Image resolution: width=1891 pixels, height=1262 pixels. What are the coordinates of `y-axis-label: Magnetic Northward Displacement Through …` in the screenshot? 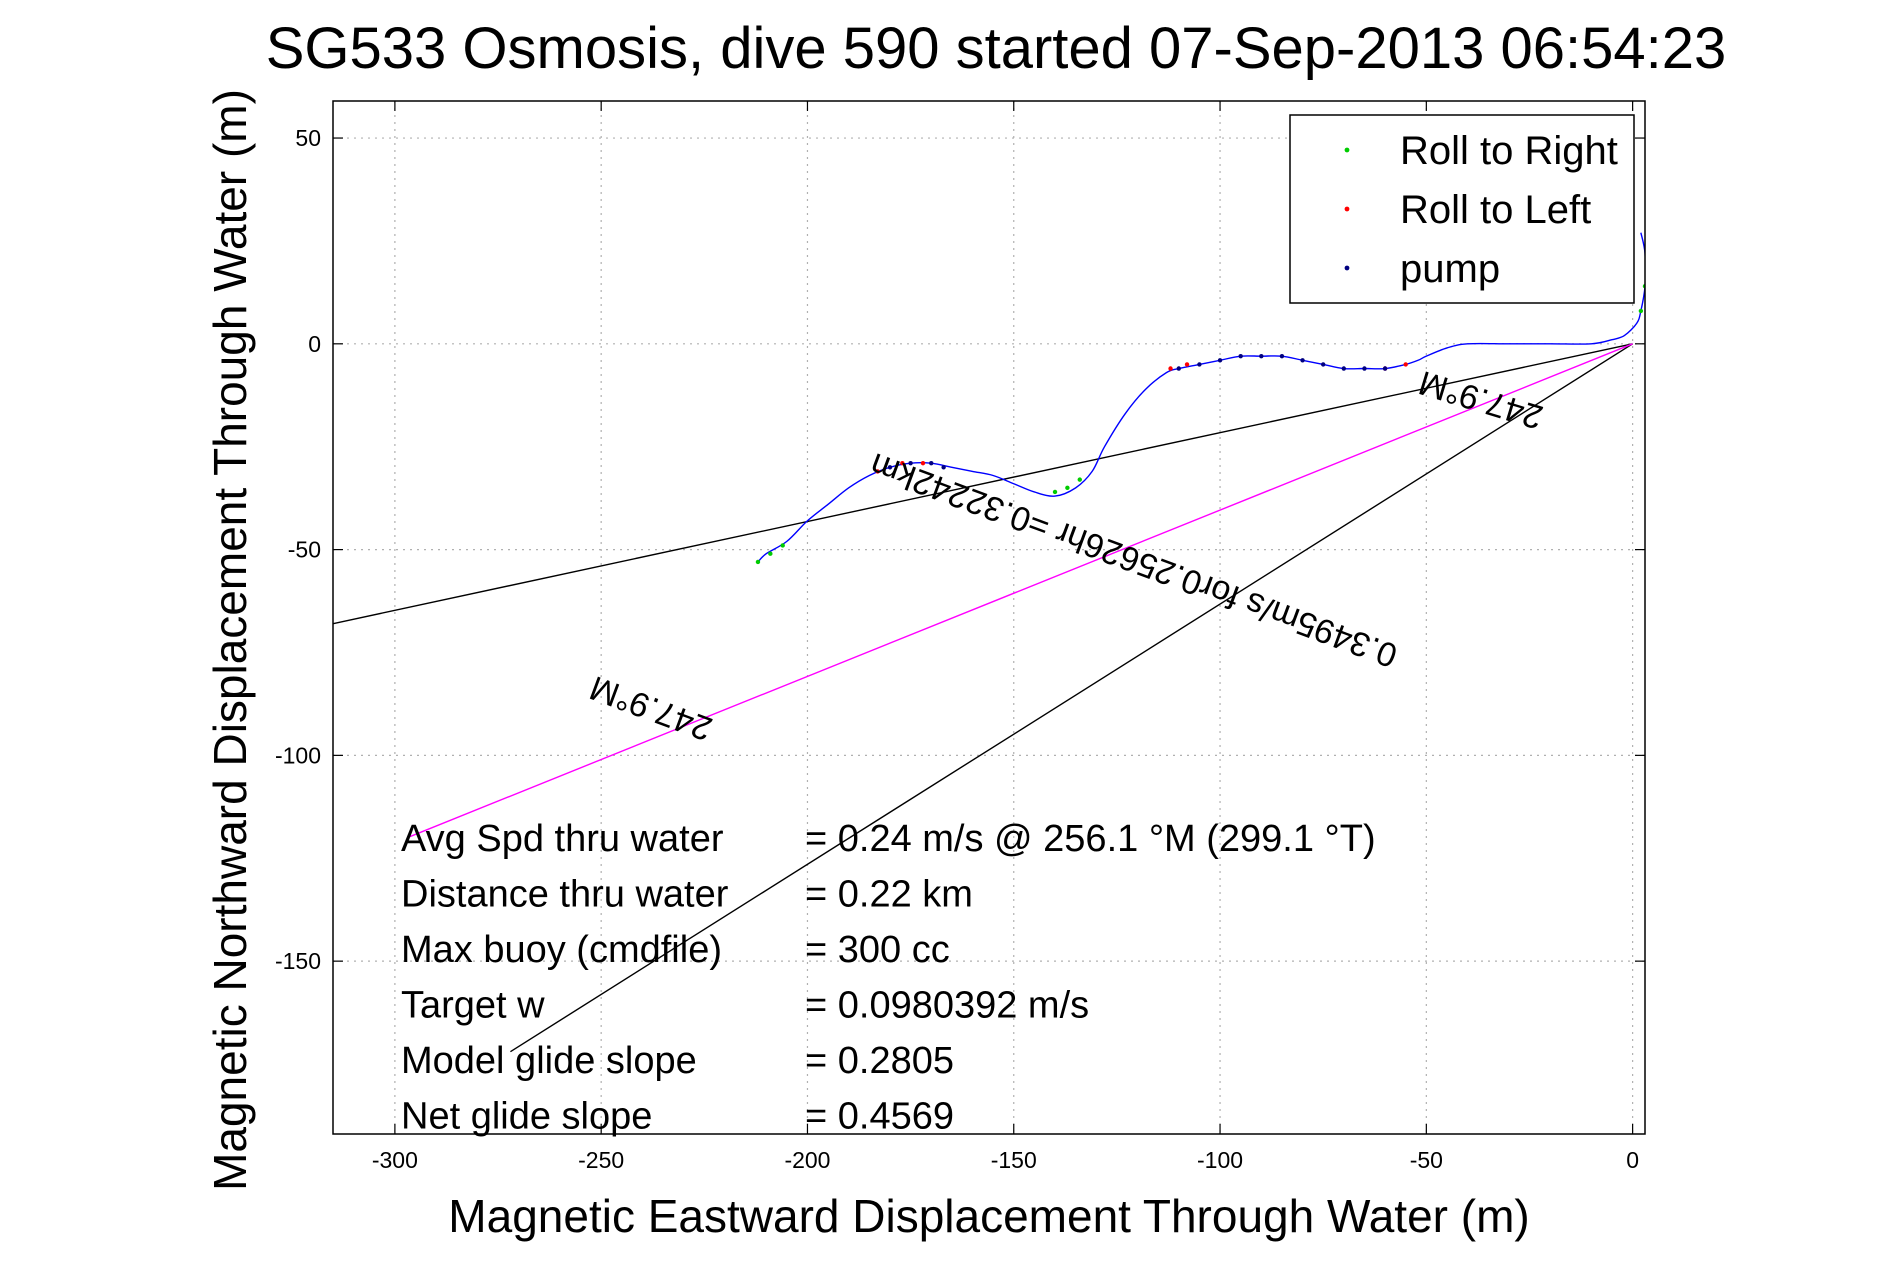 It's located at (230, 640).